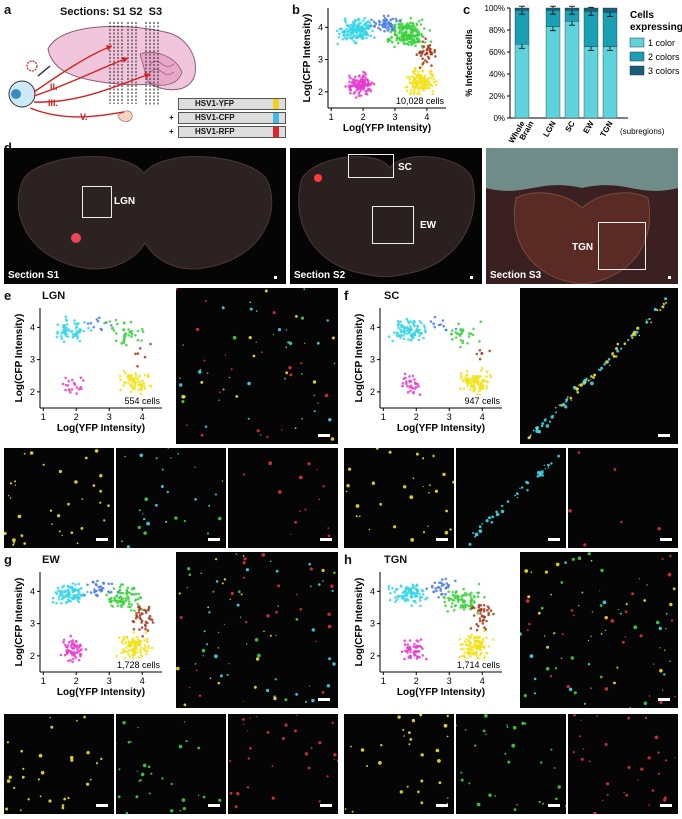 The width and height of the screenshot is (682, 819). Describe the element at coordinates (372, 624) in the screenshot. I see `y-tick-label: 3` at that location.